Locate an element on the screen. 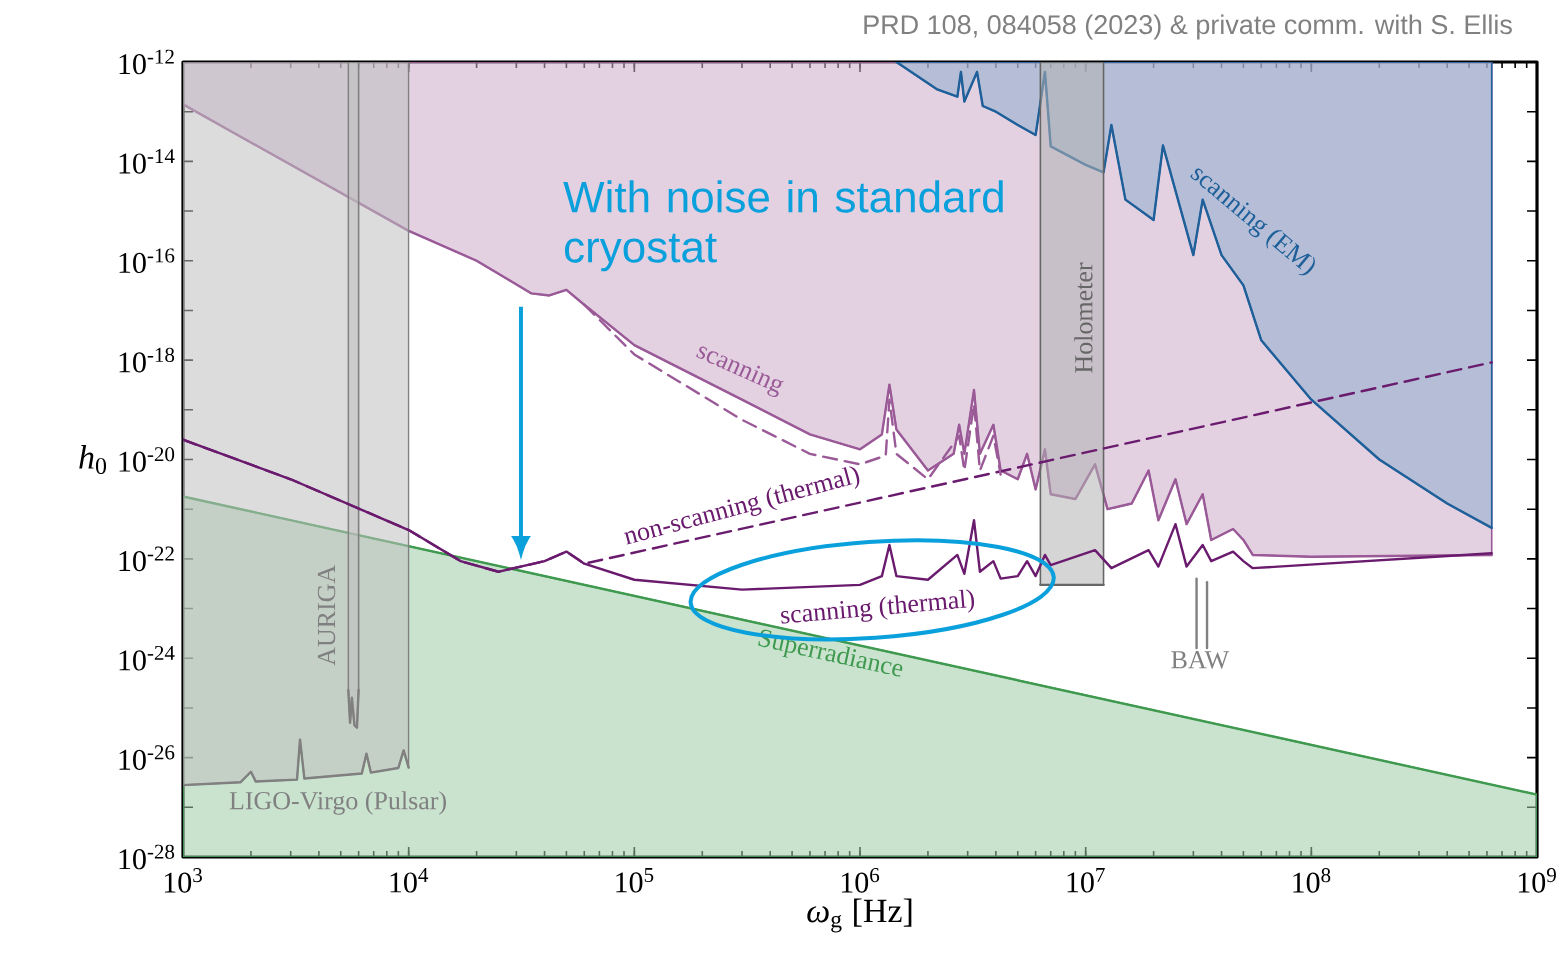  text: PRD 108, 084058 (2023) & private comm. with S. Ellis is located at coordinates (1188, 27).